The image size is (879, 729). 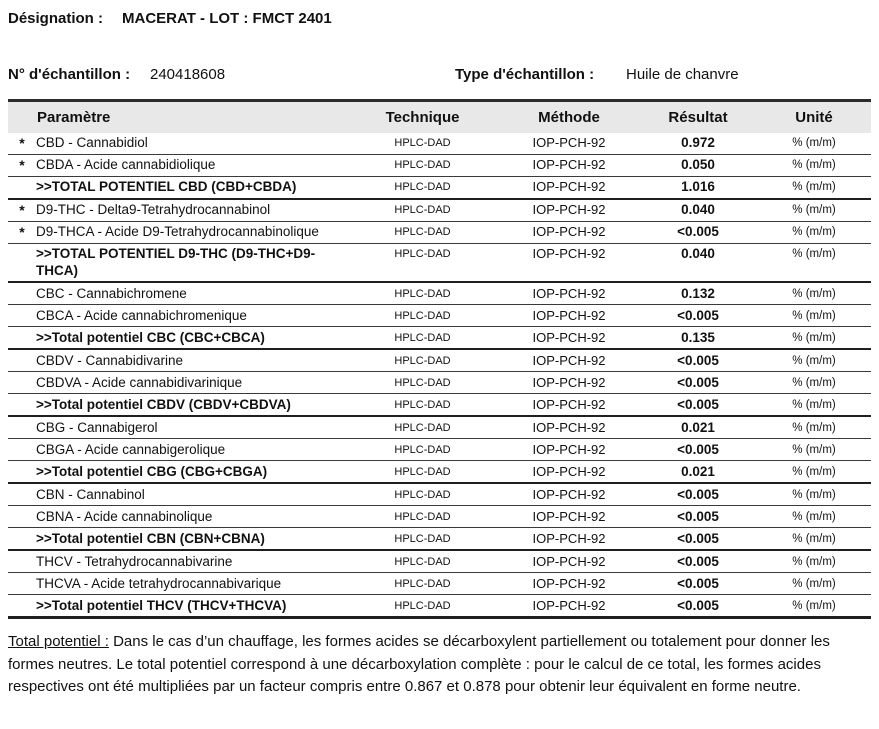 I want to click on parameter-cell: D9-THC - Delta9-Tetrahydrocannabinol, so click(x=153, y=209).